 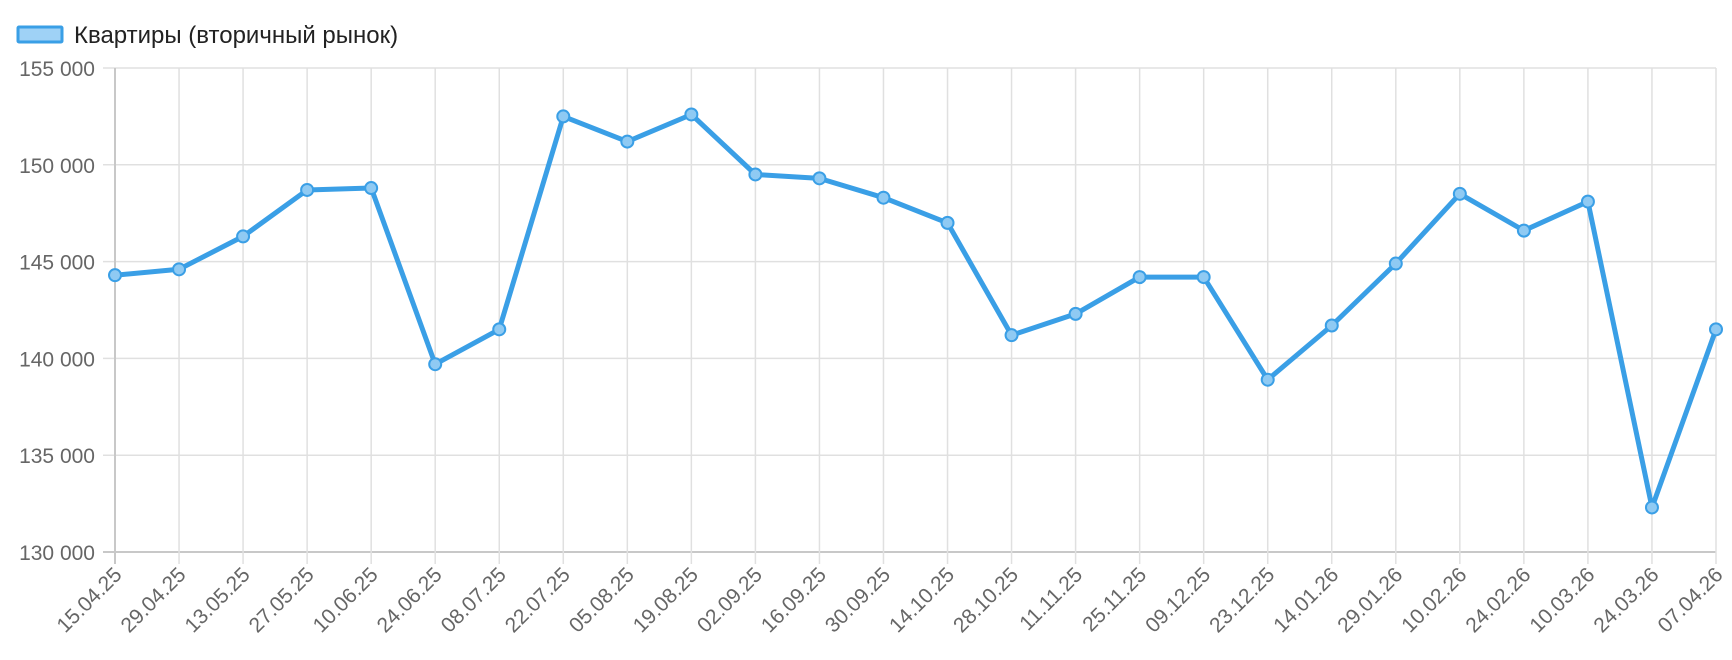 What do you see at coordinates (346, 600) in the screenshot?
I see `x-tick-label: 10.06.25` at bounding box center [346, 600].